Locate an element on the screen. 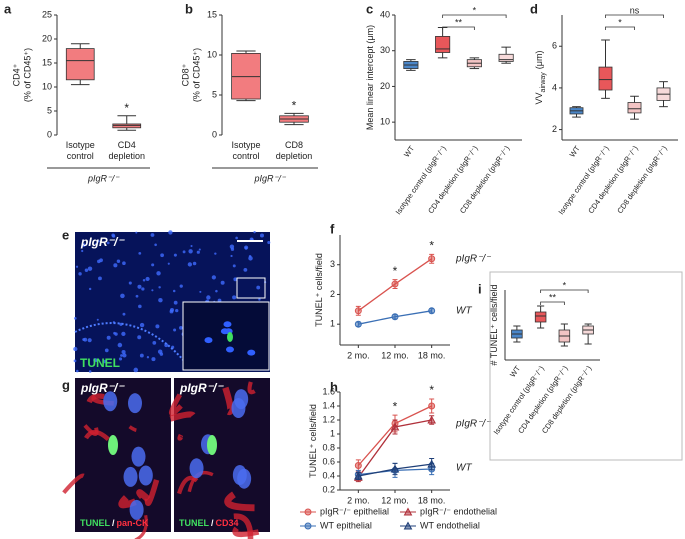 Image resolution: width=685 pixels, height=539 pixels. panel-letter: c is located at coordinates (369, 8).